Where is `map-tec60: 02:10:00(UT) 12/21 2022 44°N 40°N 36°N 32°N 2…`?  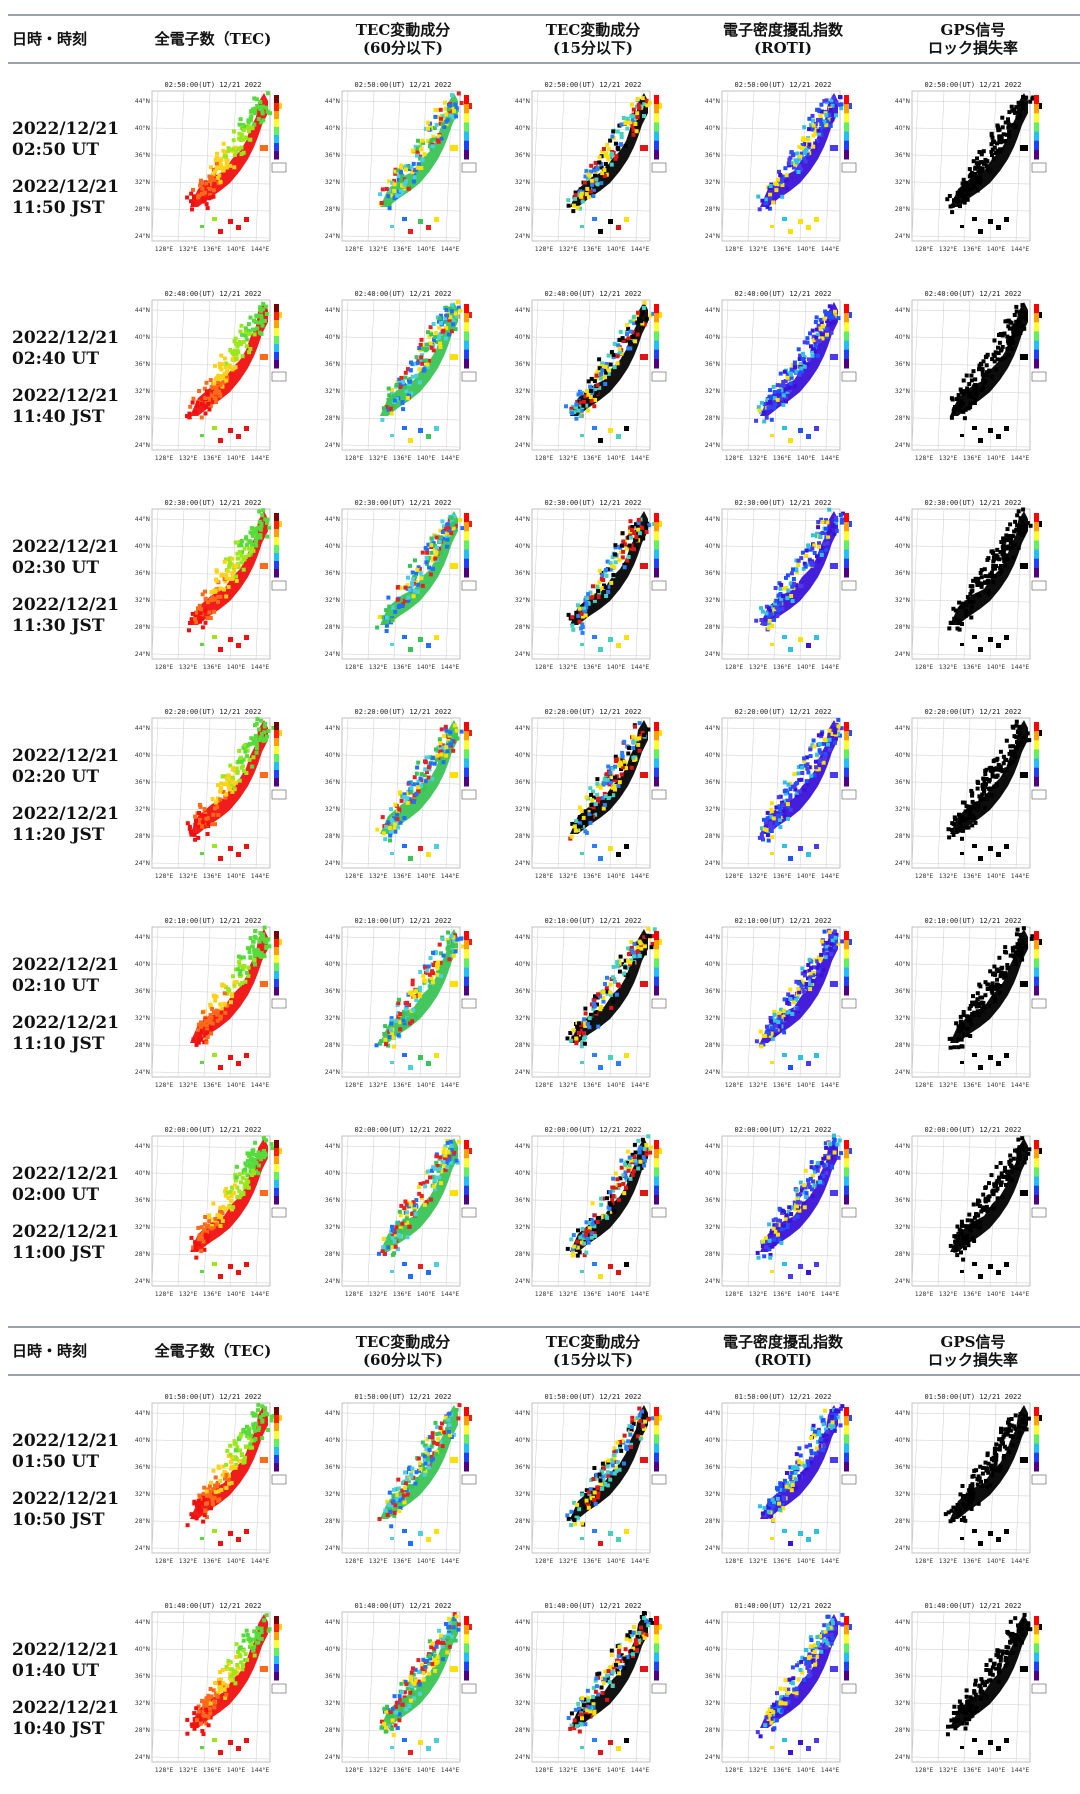
map-tec60: 02:10:00(UT) 12/21 2022 44°N 40°N 36°N 32°N 2… is located at coordinates (401, 1003).